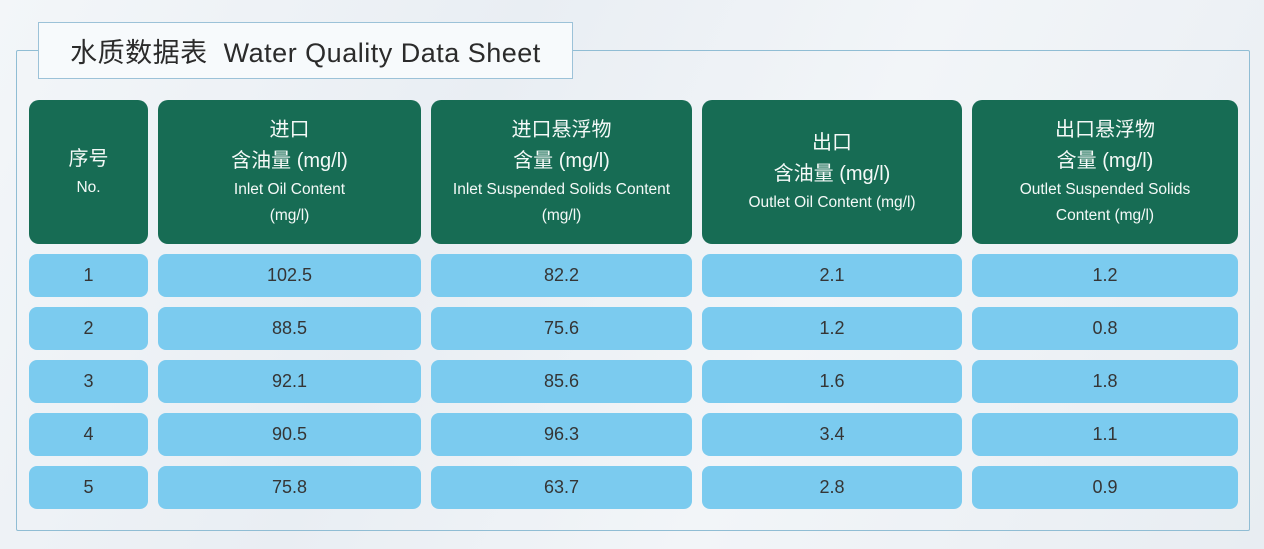  What do you see at coordinates (561, 381) in the screenshot?
I see `table-cell: 85.6` at bounding box center [561, 381].